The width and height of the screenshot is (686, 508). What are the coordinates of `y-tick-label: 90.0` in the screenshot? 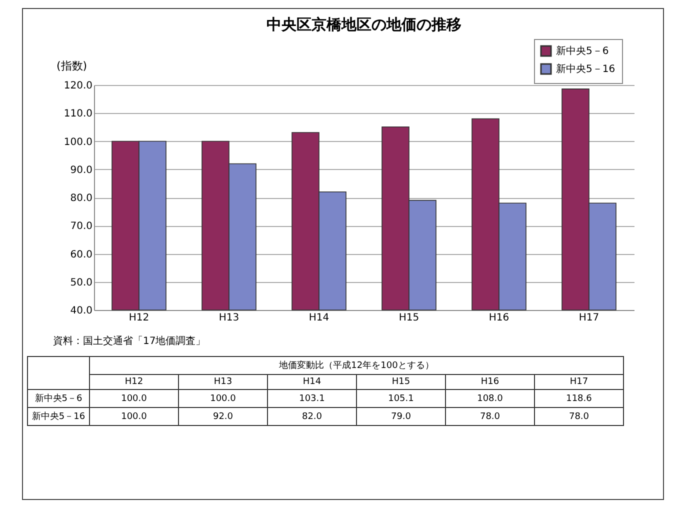 It's located at (81, 170).